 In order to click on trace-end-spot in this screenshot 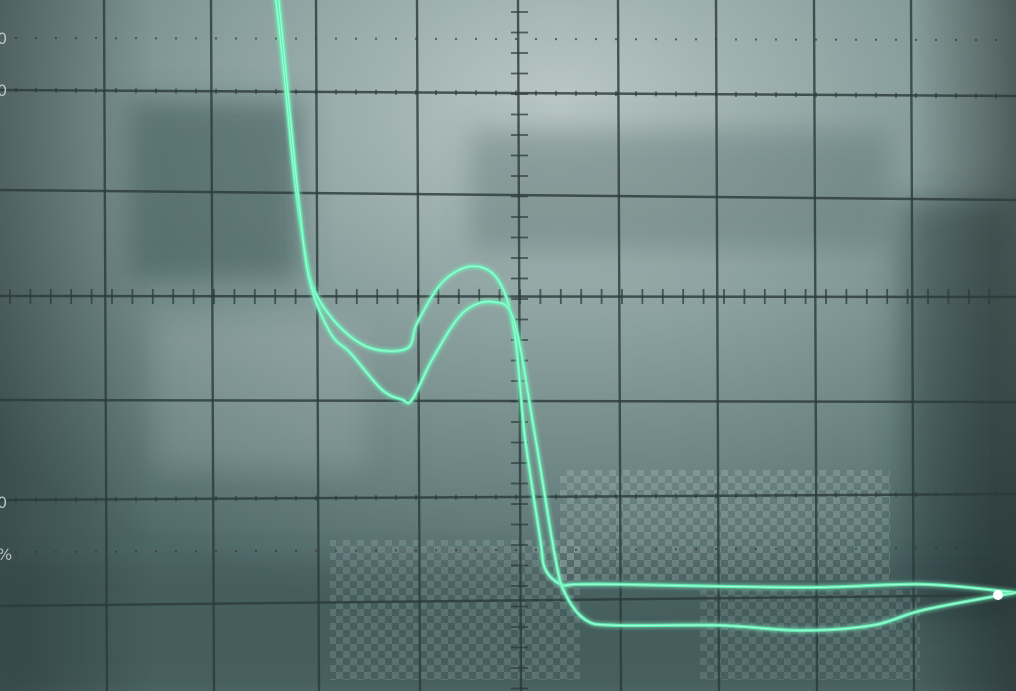, I will do `click(998, 595)`.